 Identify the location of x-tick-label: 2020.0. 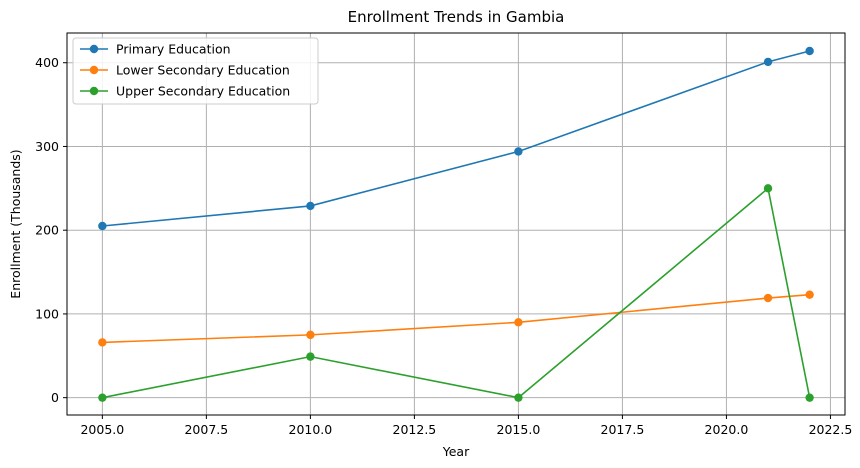
(727, 429).